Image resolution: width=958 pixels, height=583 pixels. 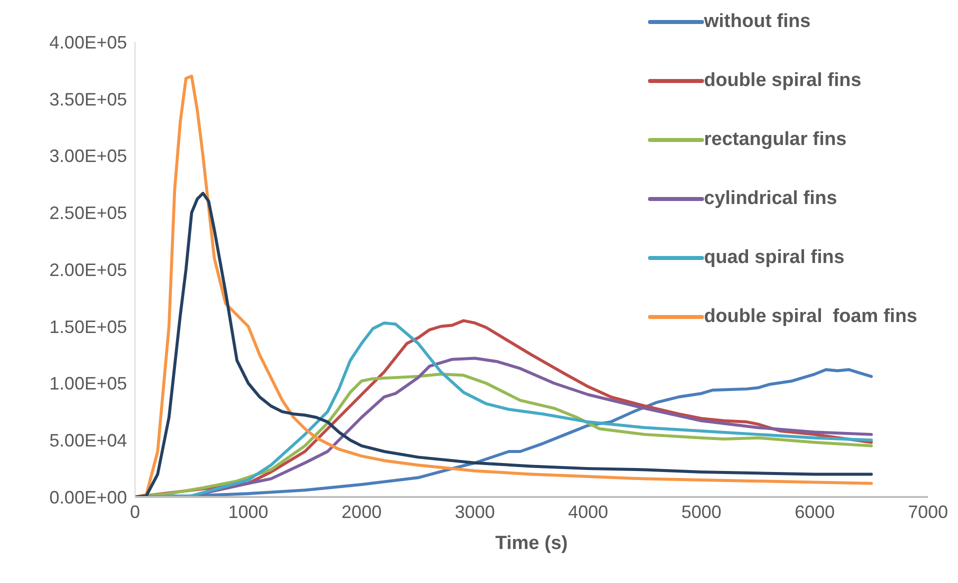 What do you see at coordinates (758, 22) in the screenshot?
I see `legend-label: without fins` at bounding box center [758, 22].